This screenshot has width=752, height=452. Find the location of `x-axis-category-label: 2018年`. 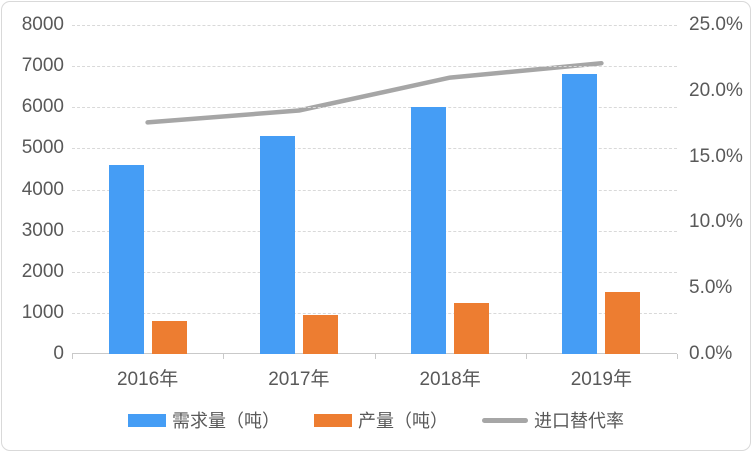

x-axis-category-label: 2018年 is located at coordinates (450, 379).